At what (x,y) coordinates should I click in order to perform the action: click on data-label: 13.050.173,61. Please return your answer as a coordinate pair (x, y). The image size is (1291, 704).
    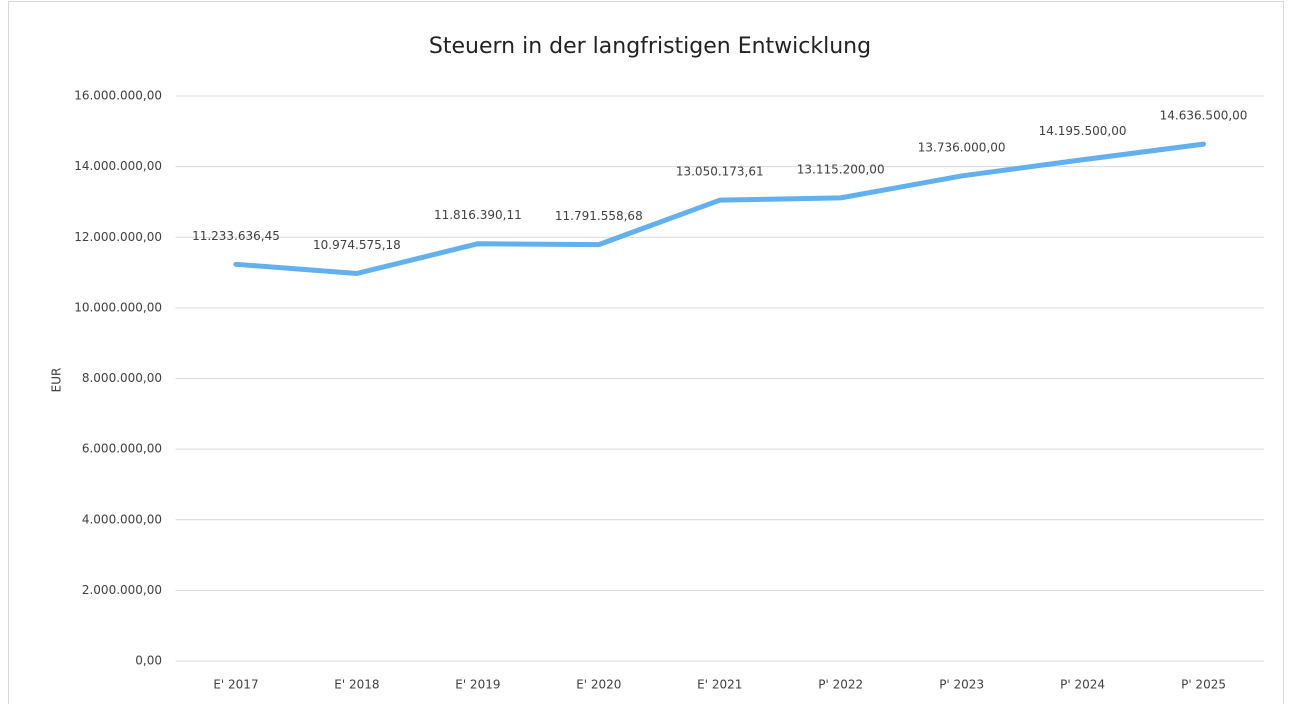
    Looking at the image, I should click on (720, 172).